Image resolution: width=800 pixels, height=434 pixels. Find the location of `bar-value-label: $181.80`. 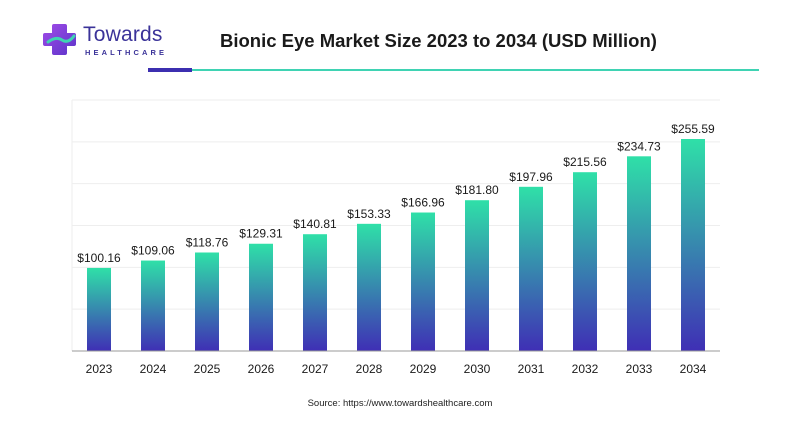

bar-value-label: $181.80 is located at coordinates (477, 190).